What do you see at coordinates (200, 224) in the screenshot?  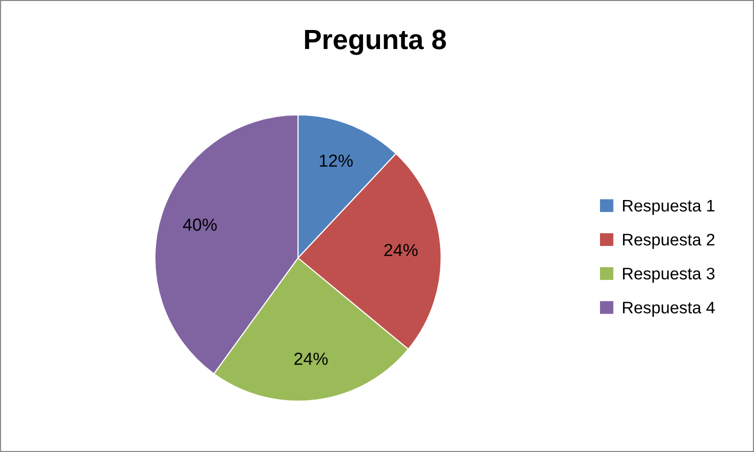 I see `data-label: 40%` at bounding box center [200, 224].